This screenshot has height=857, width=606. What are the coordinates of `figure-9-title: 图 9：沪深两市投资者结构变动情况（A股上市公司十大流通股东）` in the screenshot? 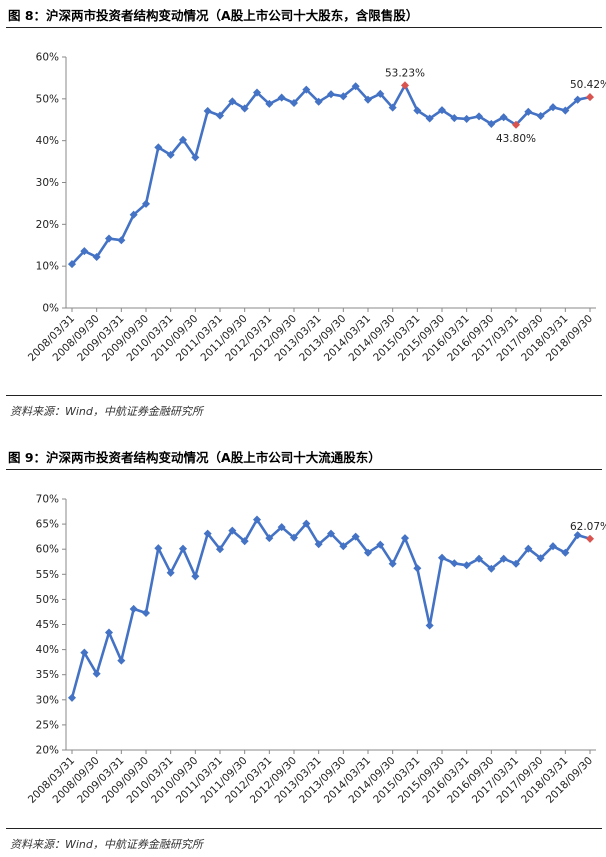 It's located at (194, 457).